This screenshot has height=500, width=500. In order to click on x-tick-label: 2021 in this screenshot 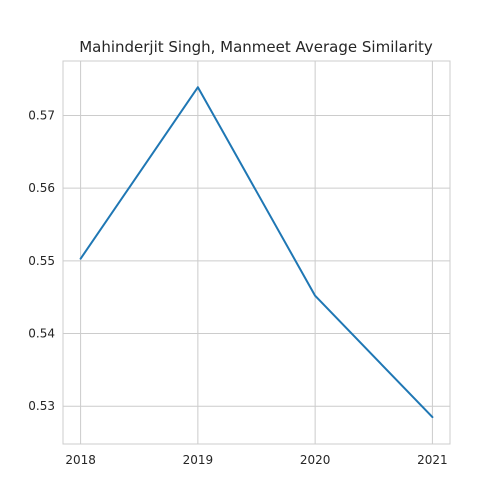, I will do `click(432, 460)`.